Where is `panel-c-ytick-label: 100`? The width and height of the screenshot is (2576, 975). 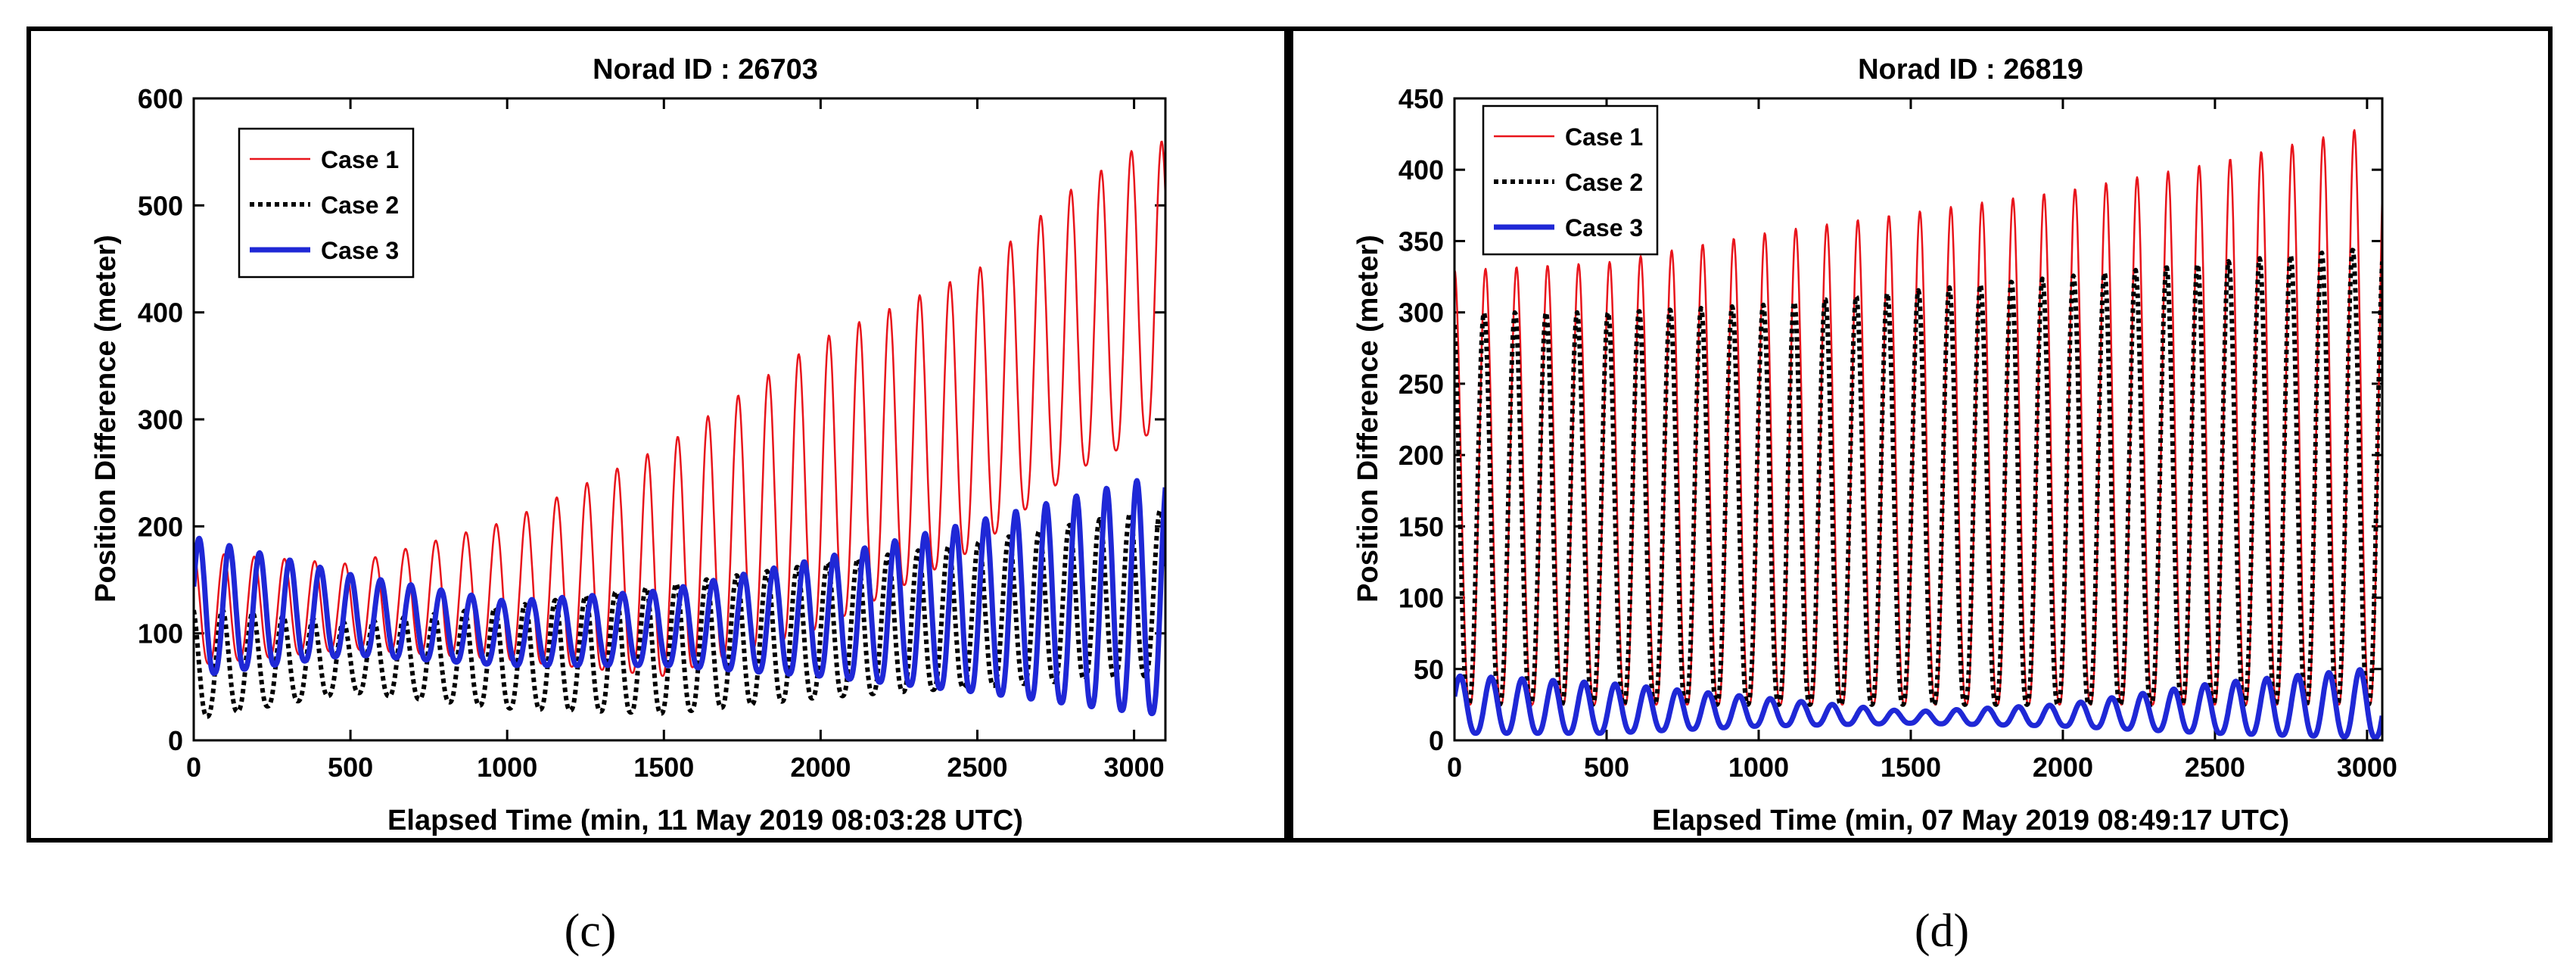 panel-c-ytick-label: 100 is located at coordinates (161, 633).